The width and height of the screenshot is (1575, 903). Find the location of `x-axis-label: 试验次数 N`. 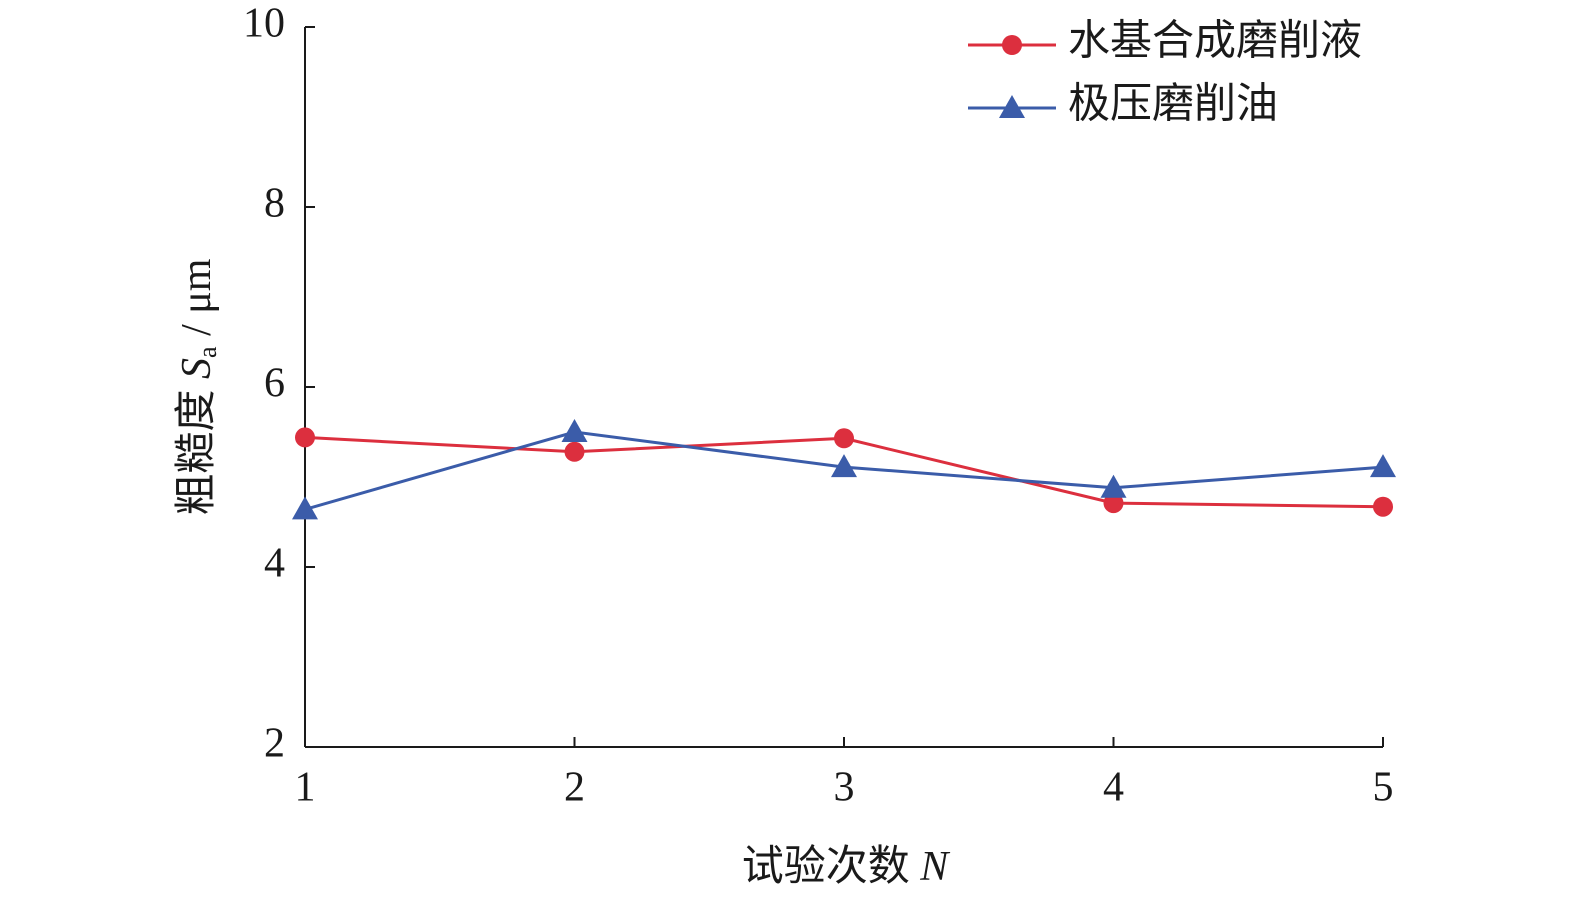

x-axis-label: 试验次数 N is located at coordinates (846, 866).